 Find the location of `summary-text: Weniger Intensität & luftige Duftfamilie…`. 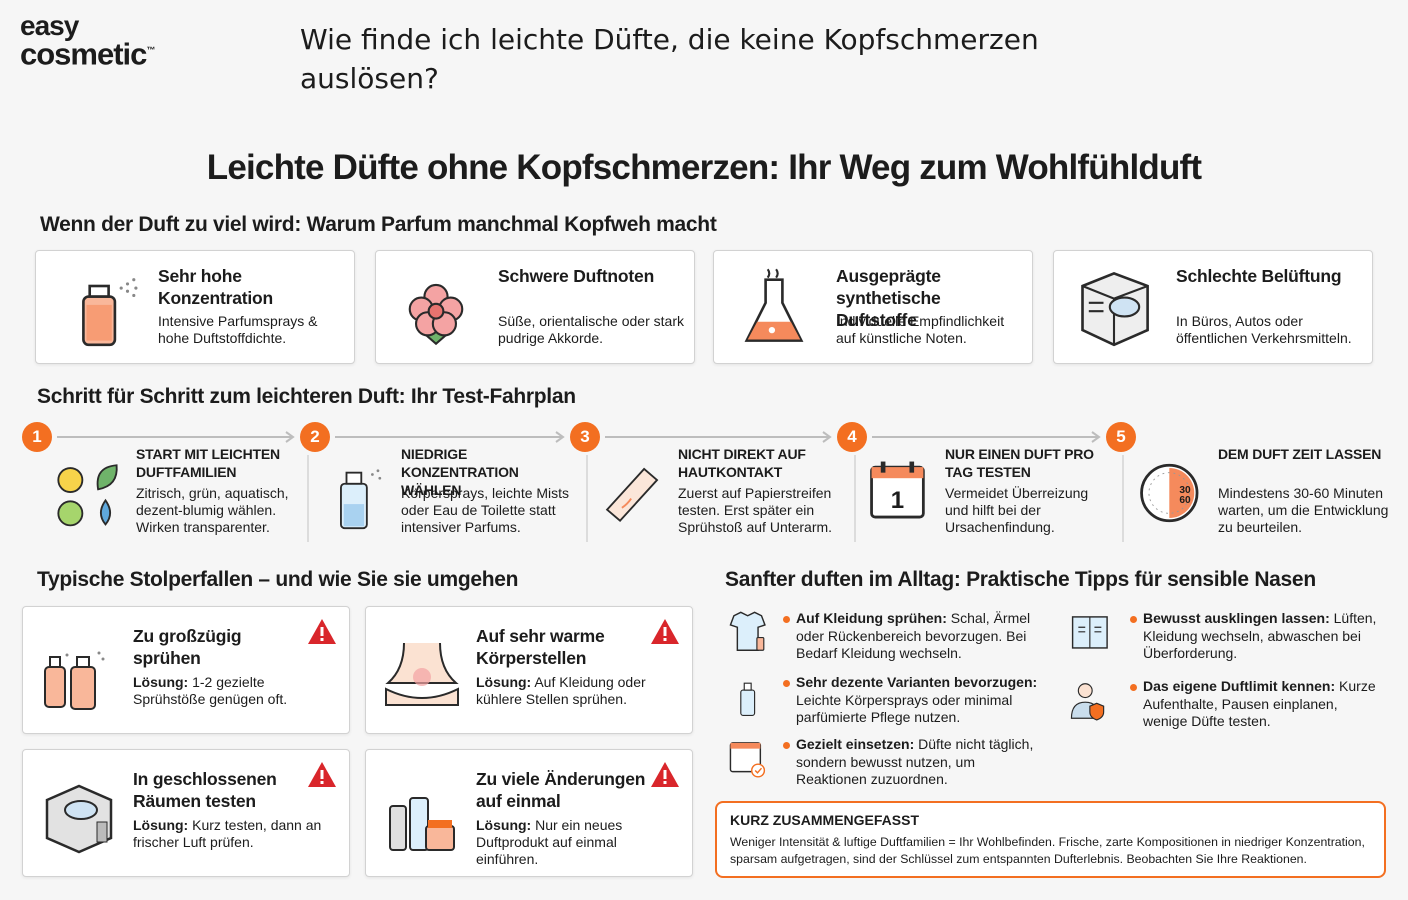

summary-text: Weniger Intensität & luftige Duftfamilie… is located at coordinates (1047, 850).